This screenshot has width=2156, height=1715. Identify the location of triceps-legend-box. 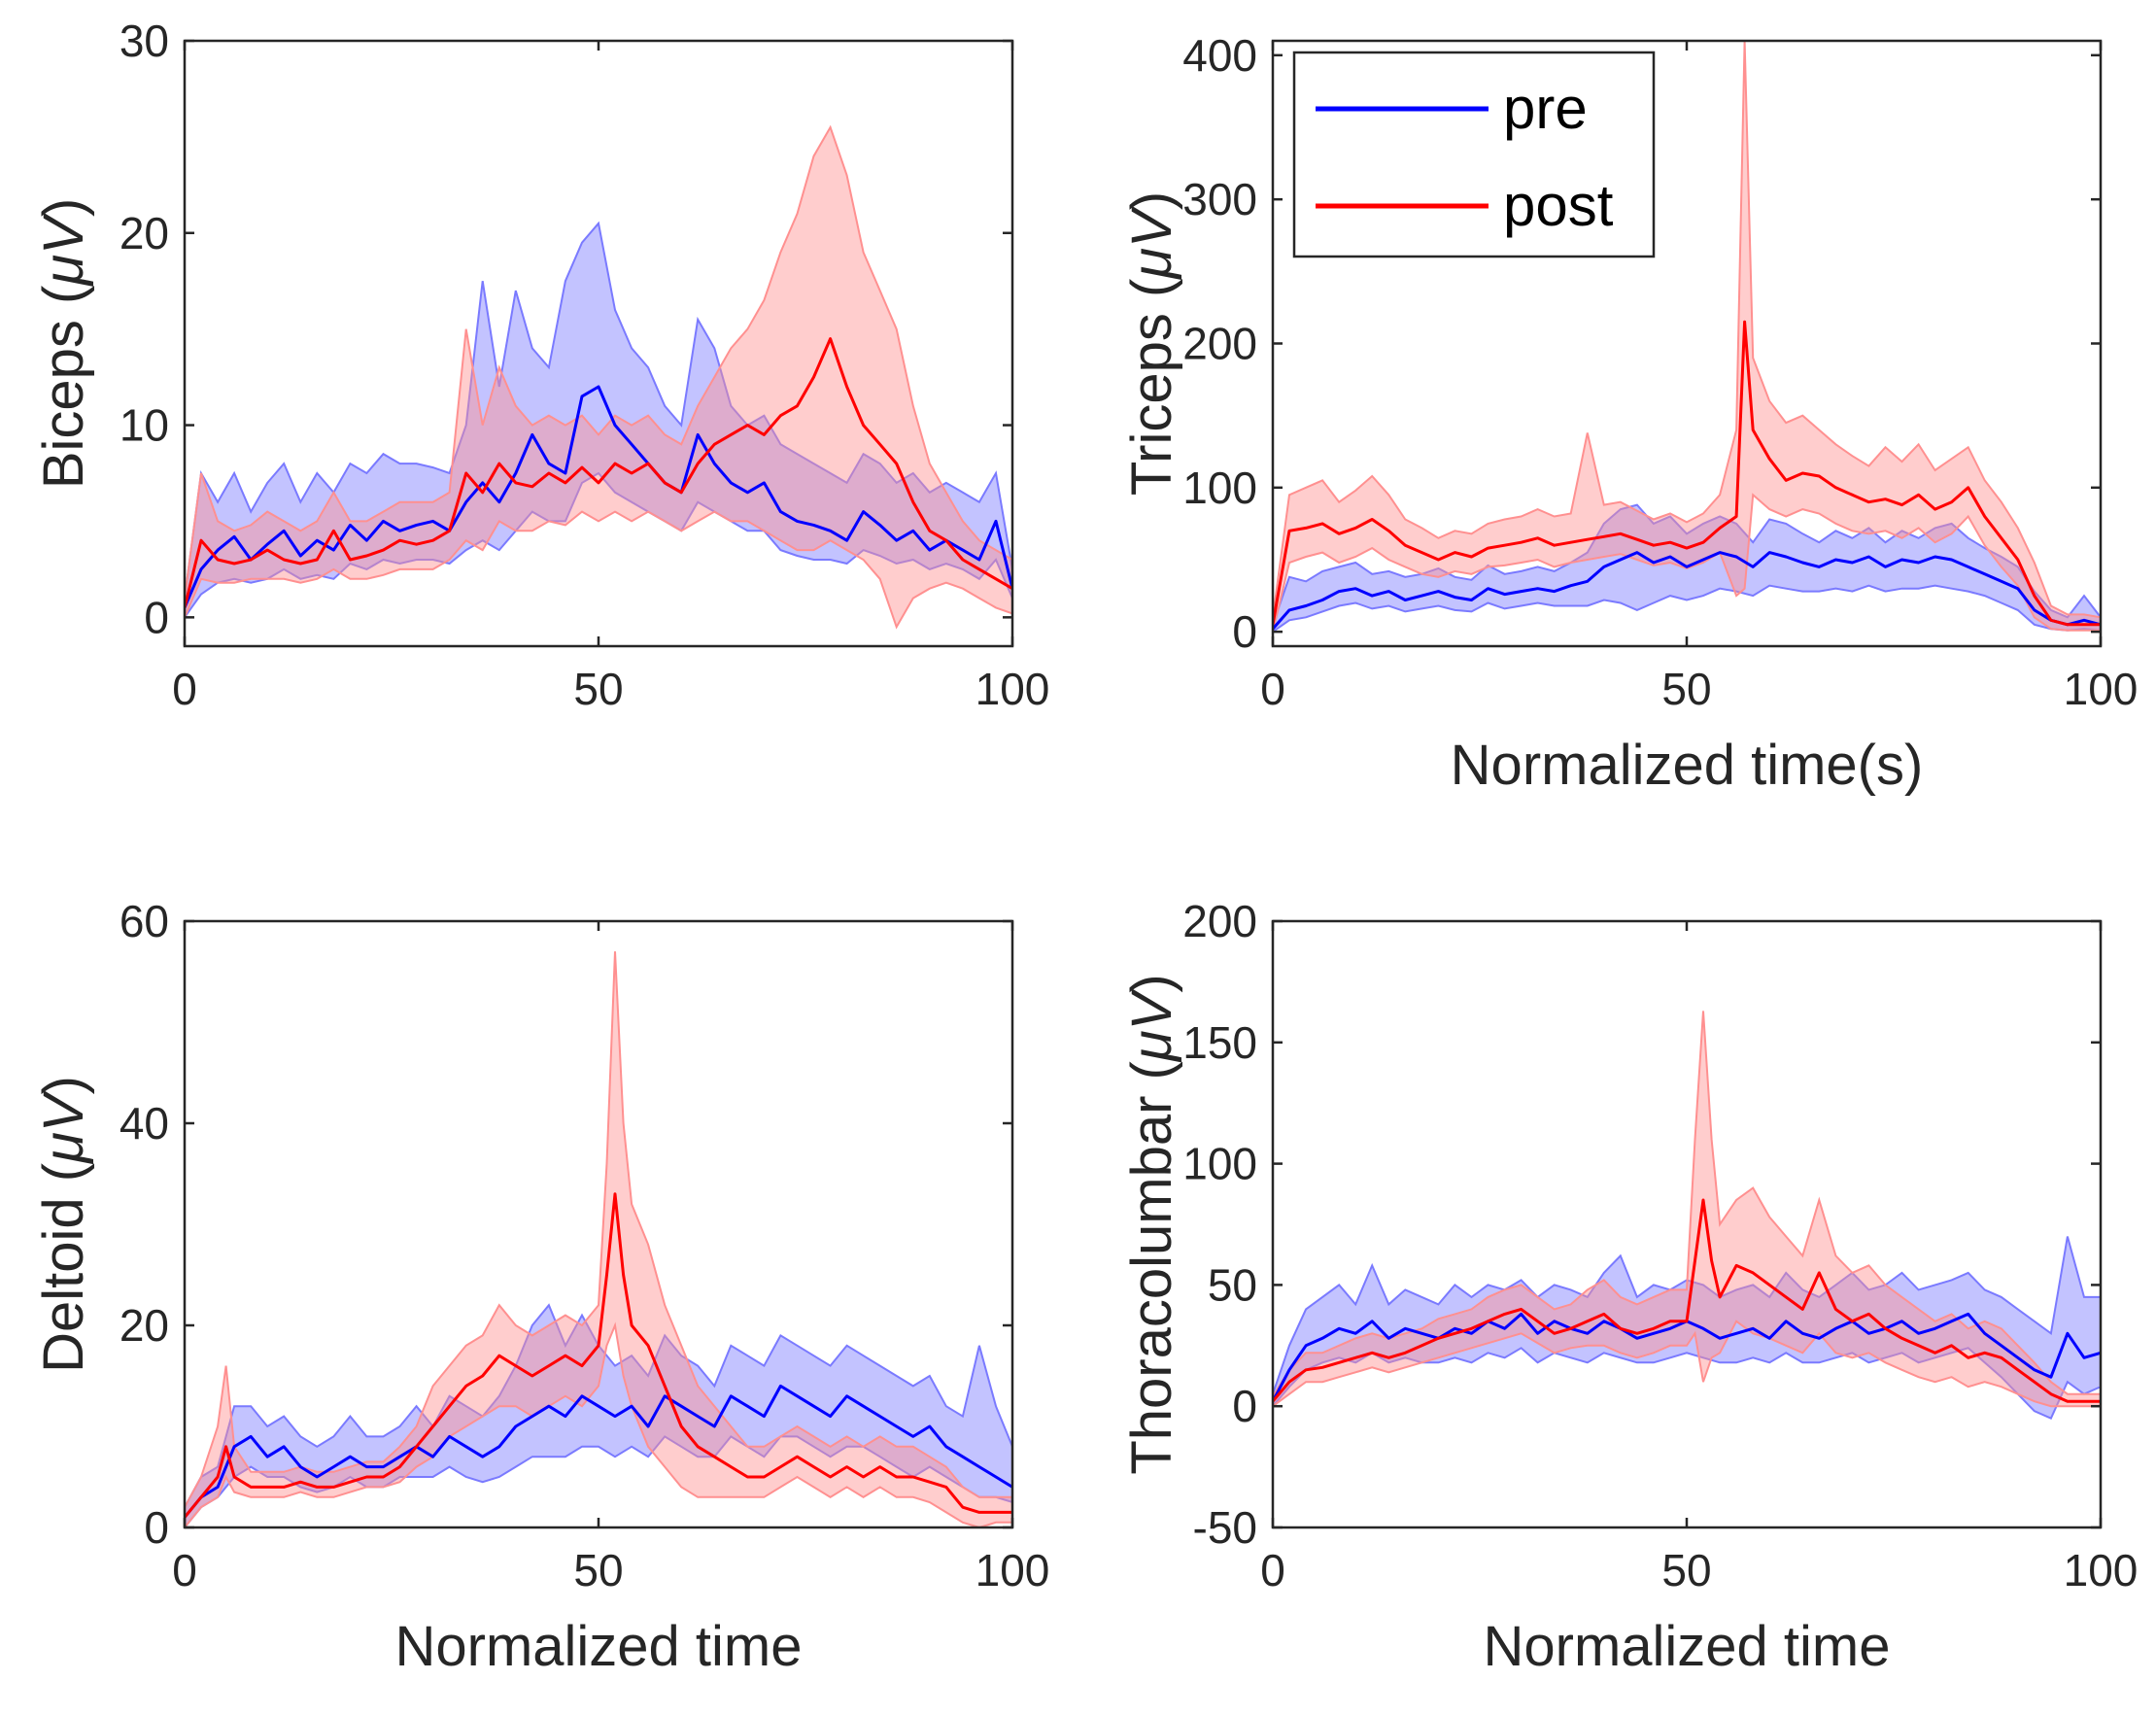
(1474, 155).